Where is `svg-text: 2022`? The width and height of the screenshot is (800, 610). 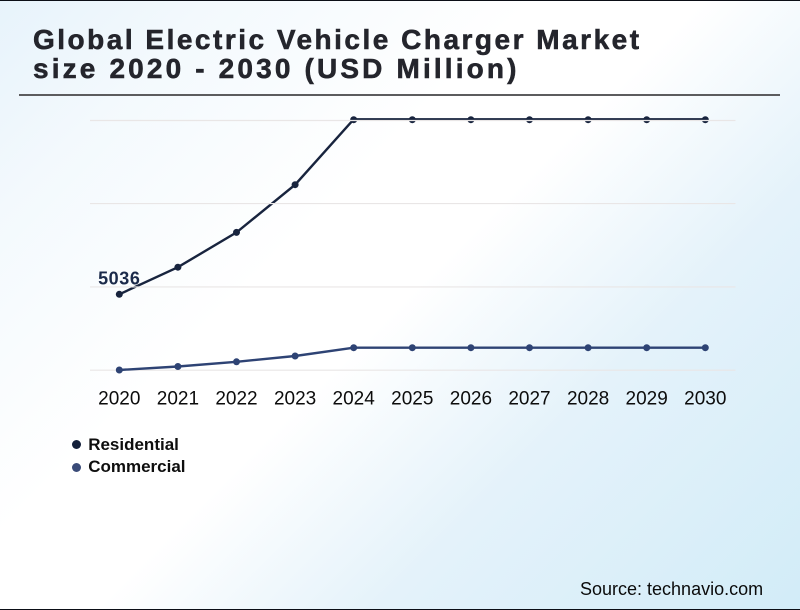 svg-text: 2022 is located at coordinates (236, 399).